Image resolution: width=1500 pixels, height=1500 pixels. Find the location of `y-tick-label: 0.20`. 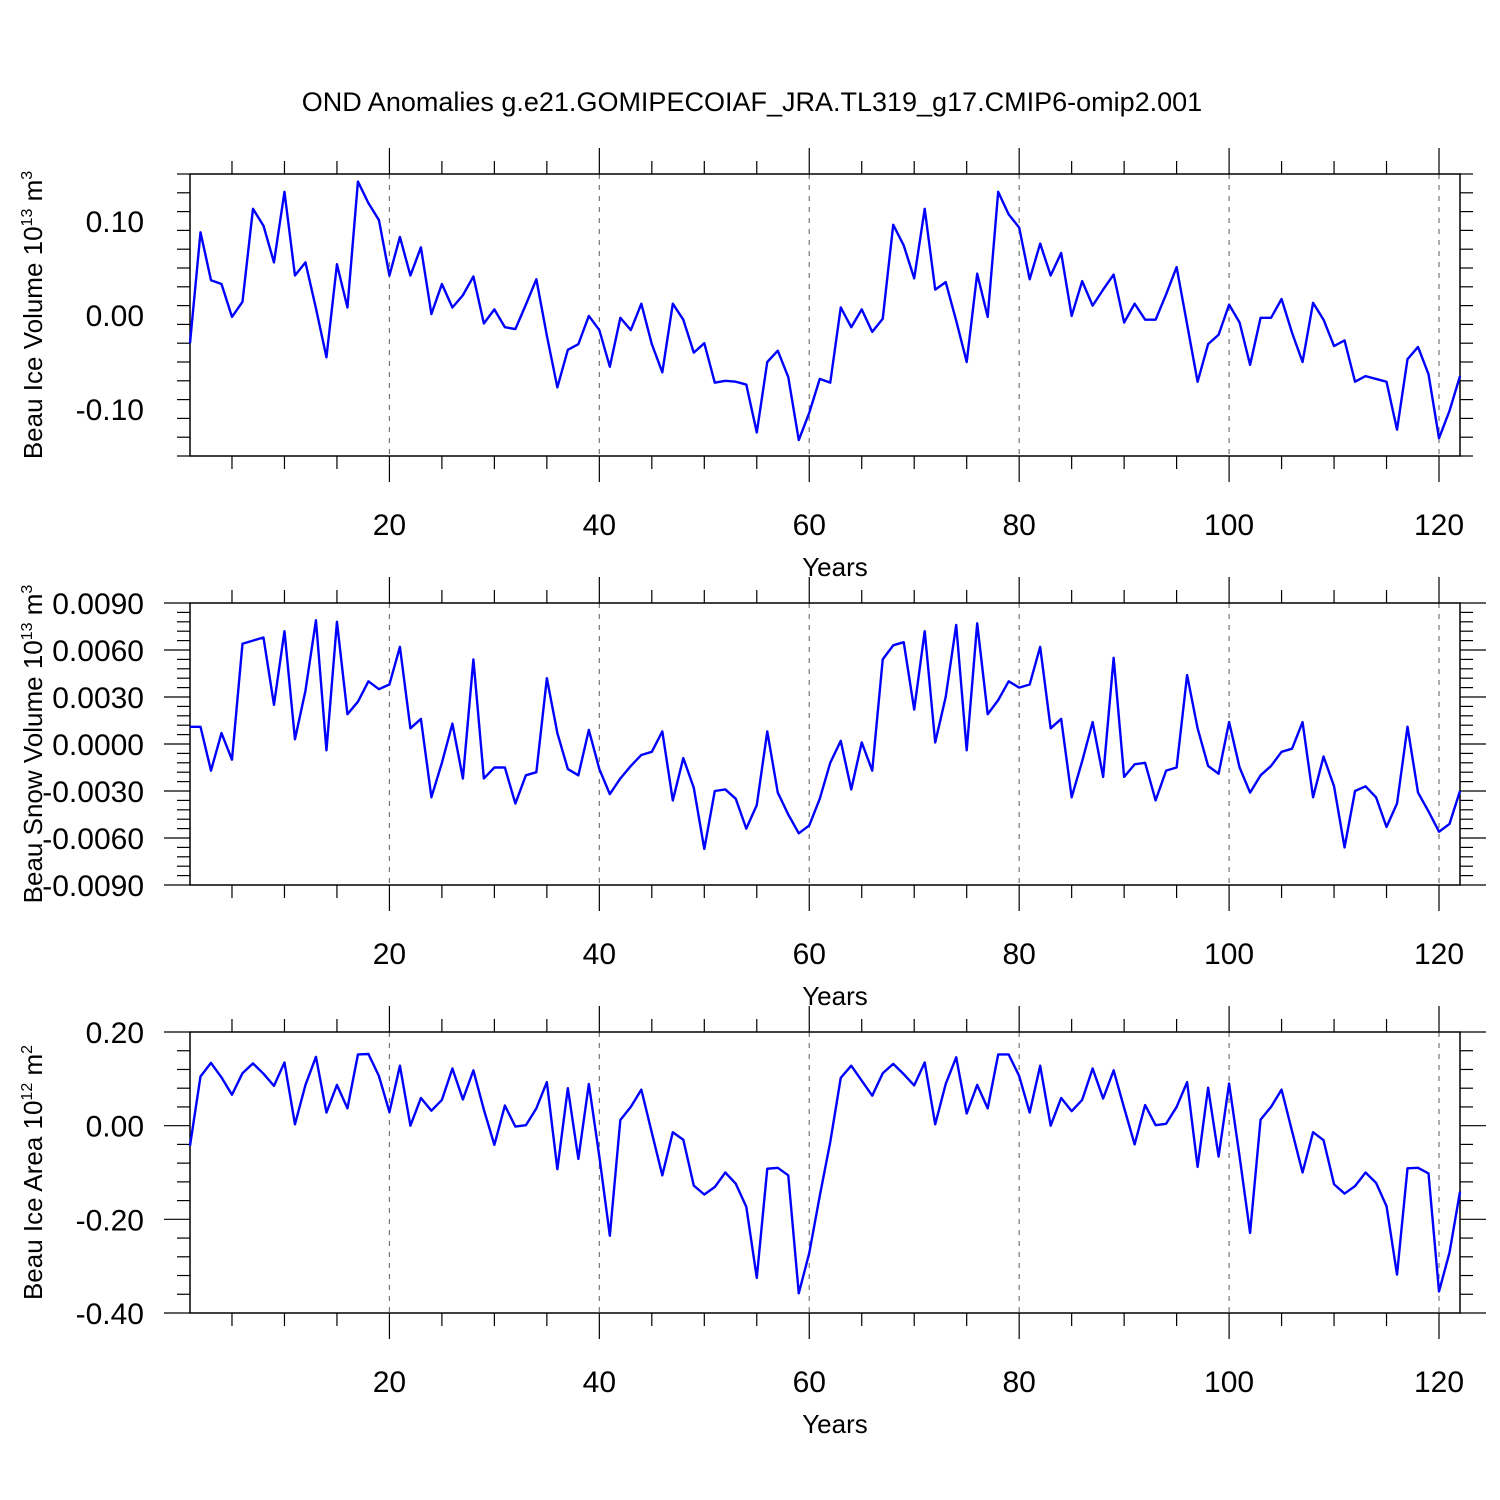

y-tick-label: 0.20 is located at coordinates (115, 1033).